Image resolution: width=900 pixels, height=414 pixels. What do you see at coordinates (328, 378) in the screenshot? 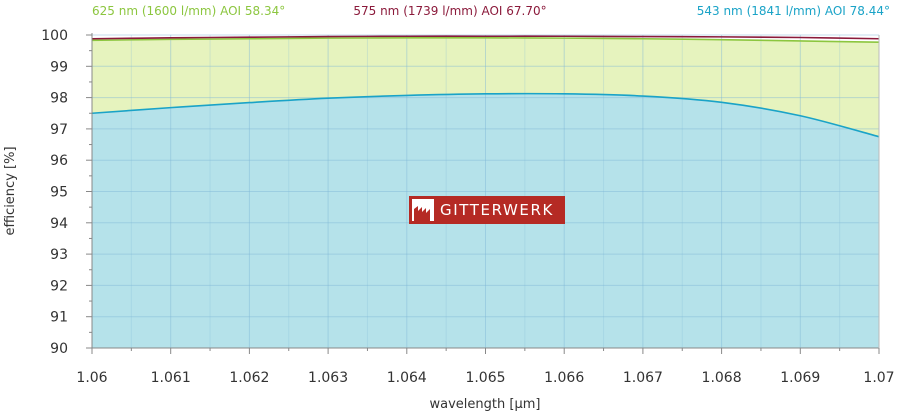
I see `x-tick-label: 1.063` at bounding box center [328, 378].